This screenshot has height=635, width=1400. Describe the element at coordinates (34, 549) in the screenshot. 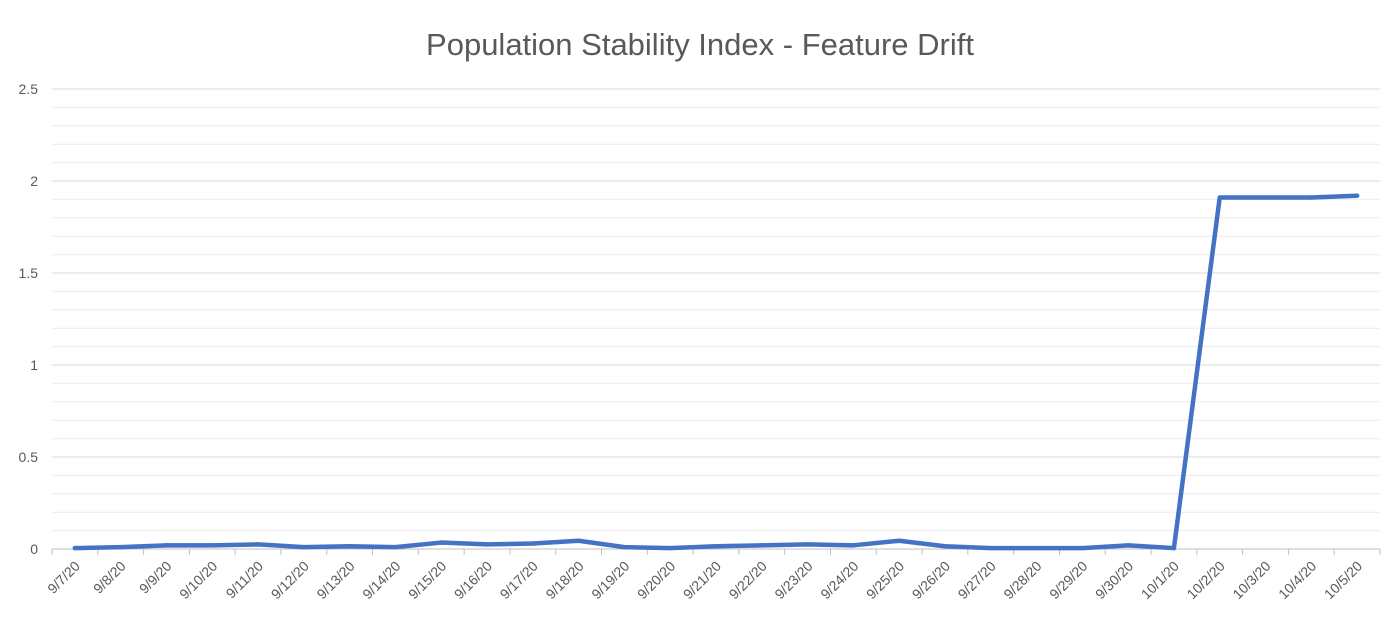

I see `y-tick-label: 0` at that location.